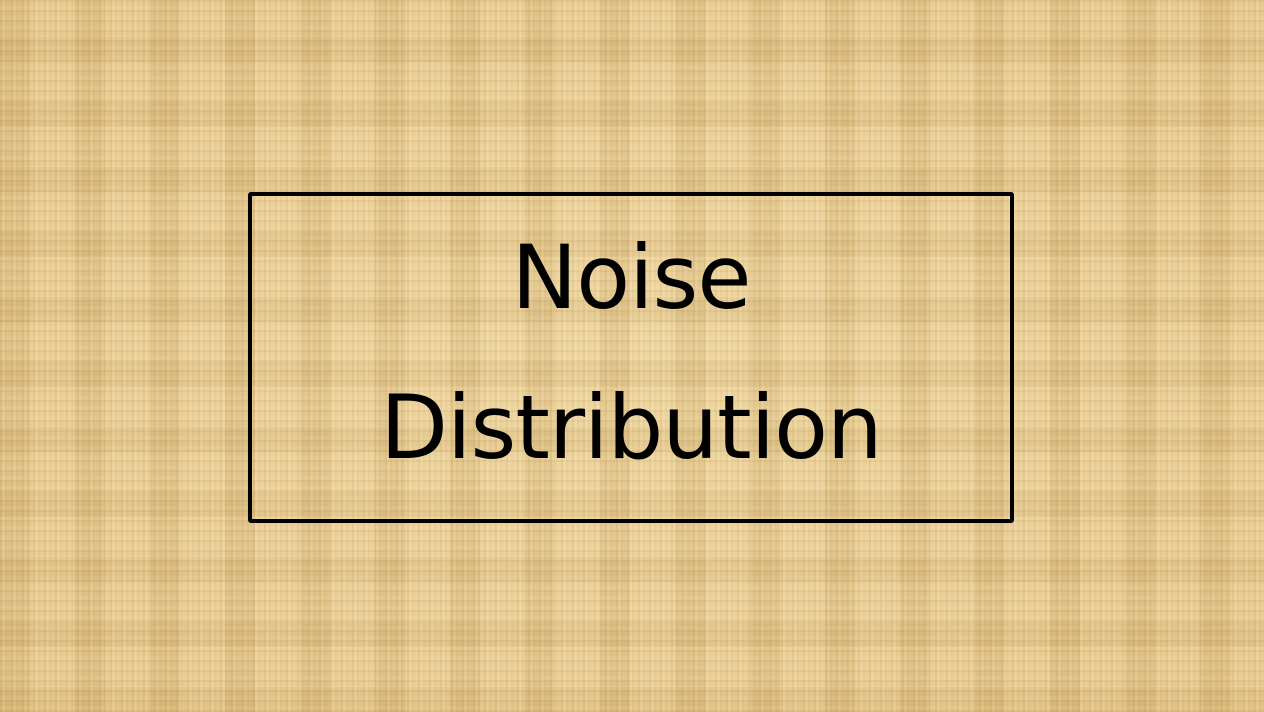 This screenshot has width=1264, height=712. What do you see at coordinates (631, 427) in the screenshot?
I see `title-line-2: Distribution` at bounding box center [631, 427].